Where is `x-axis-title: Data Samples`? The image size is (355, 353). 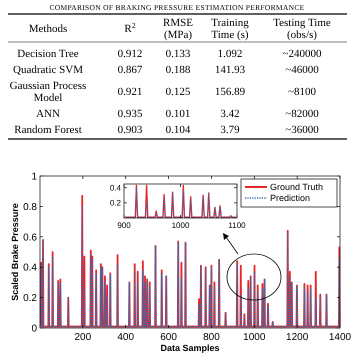
x-axis-title: Data Samples is located at coordinates (190, 348).